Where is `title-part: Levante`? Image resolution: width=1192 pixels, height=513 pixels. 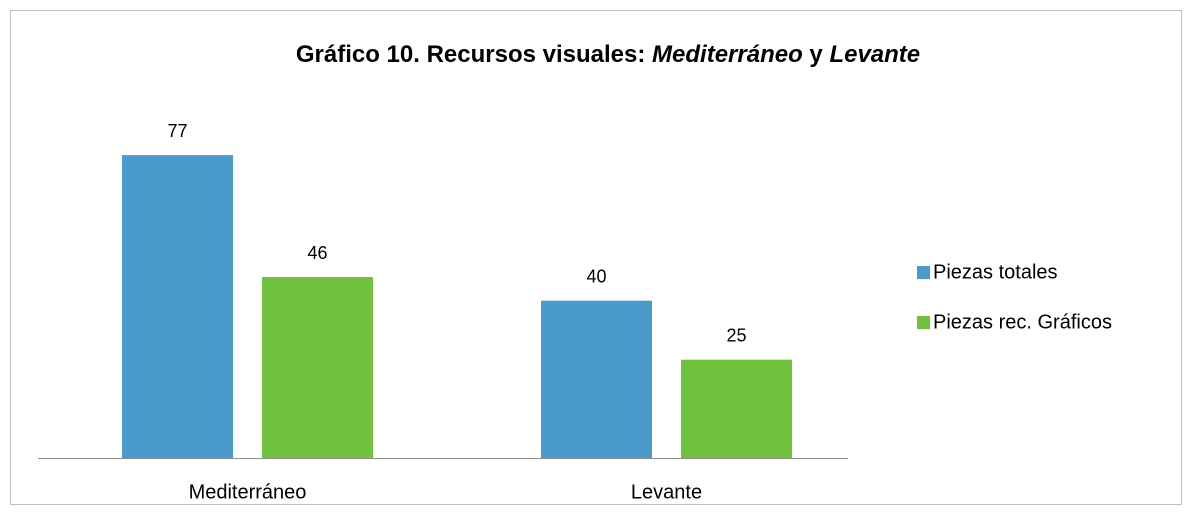 title-part: Levante is located at coordinates (874, 54).